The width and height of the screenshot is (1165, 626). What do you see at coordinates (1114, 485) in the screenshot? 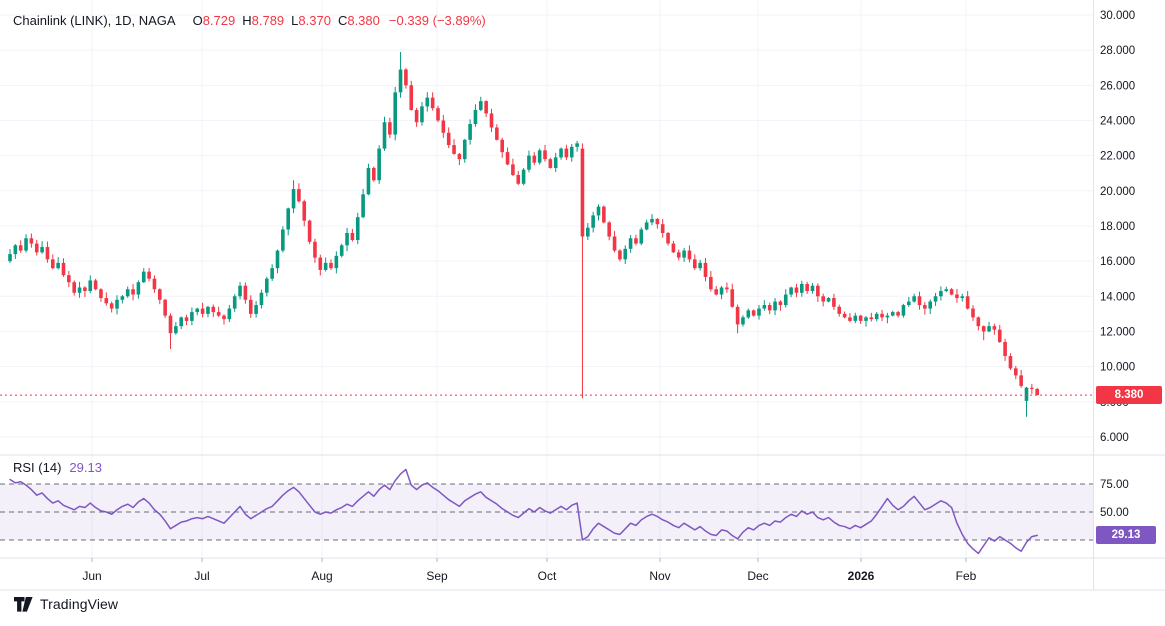
I see `rsi-tick-label: 75.00` at bounding box center [1114, 485].